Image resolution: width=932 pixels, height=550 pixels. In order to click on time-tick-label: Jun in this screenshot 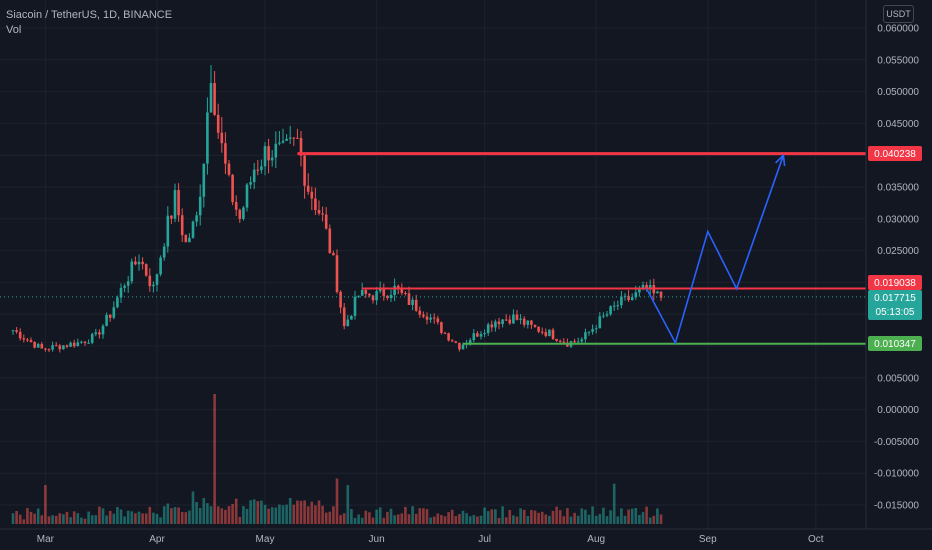, I will do `click(377, 539)`.